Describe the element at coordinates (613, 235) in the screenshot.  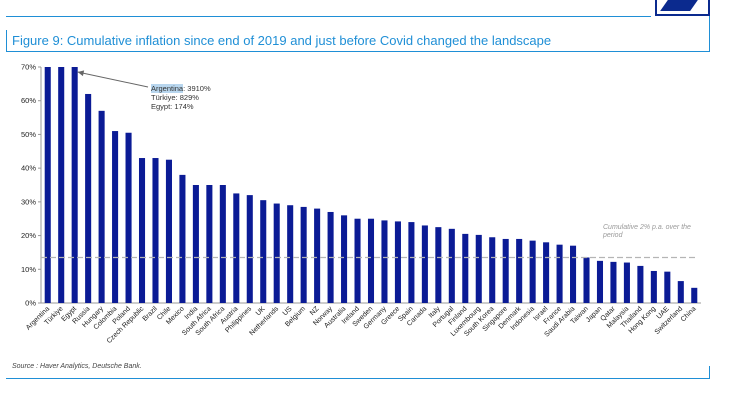
I see `reference-label-line-2: period` at that location.